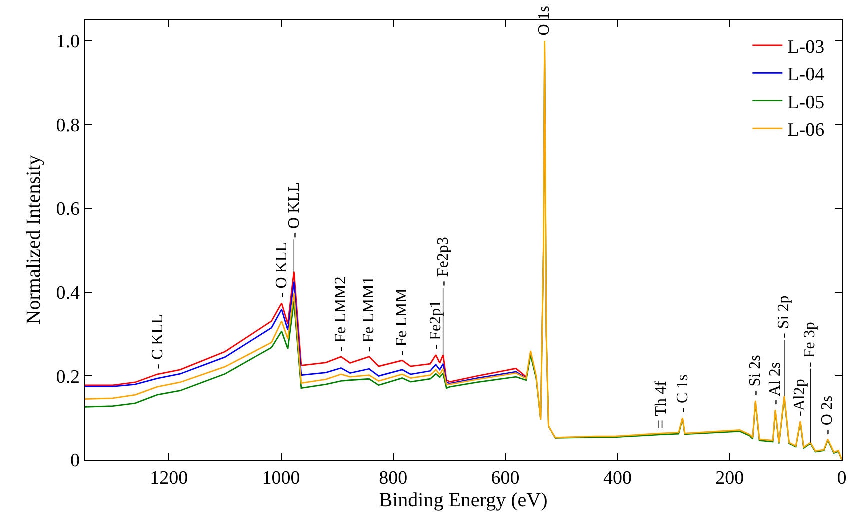 Image resolution: width=852 pixels, height=517 pixels. I want to click on annotation: = Th 4f, so click(661, 404).